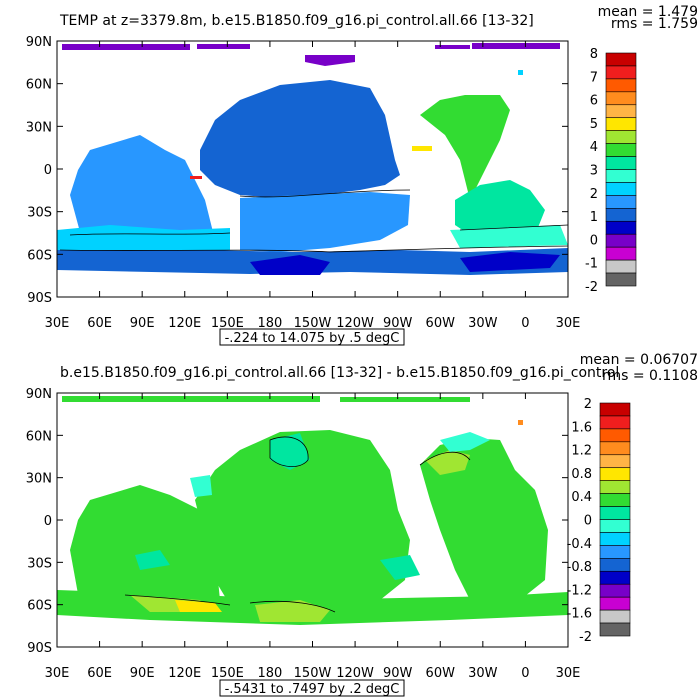  What do you see at coordinates (325, 222) in the screenshot?
I see `south-pacific` at bounding box center [325, 222].